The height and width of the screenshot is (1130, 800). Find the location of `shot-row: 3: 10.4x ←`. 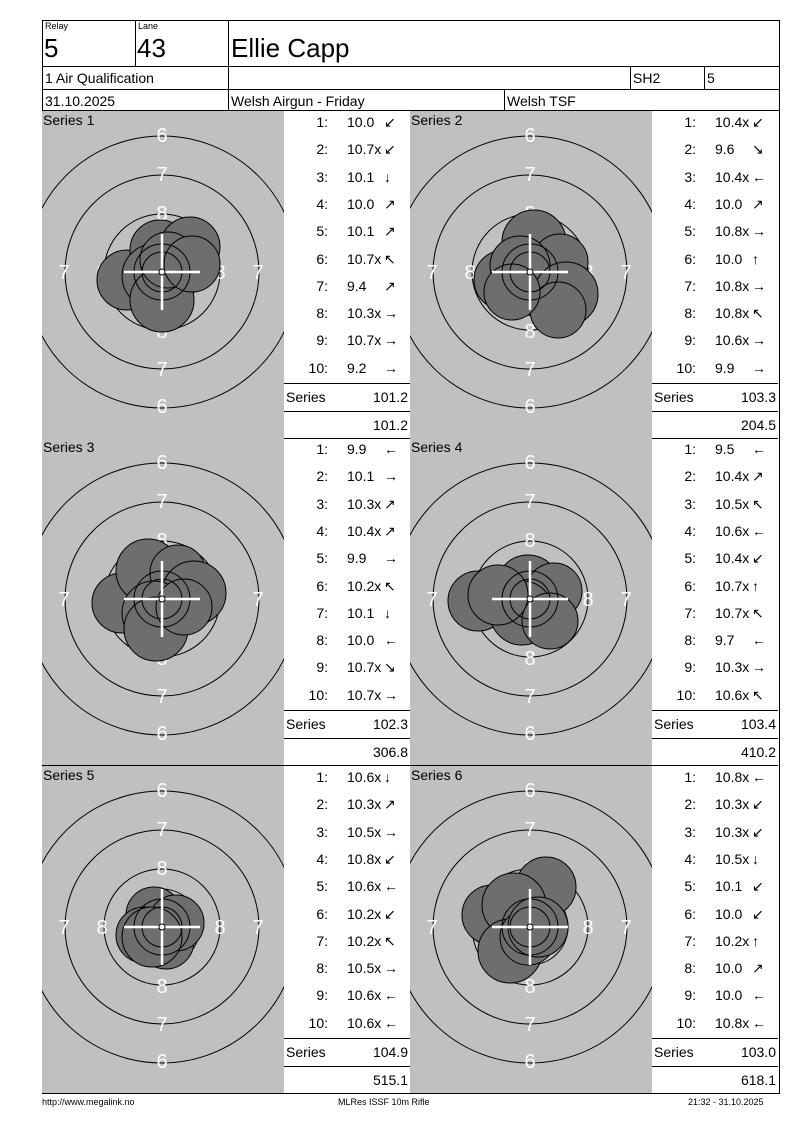

shot-row: 3: 10.4x ← is located at coordinates (715, 177).